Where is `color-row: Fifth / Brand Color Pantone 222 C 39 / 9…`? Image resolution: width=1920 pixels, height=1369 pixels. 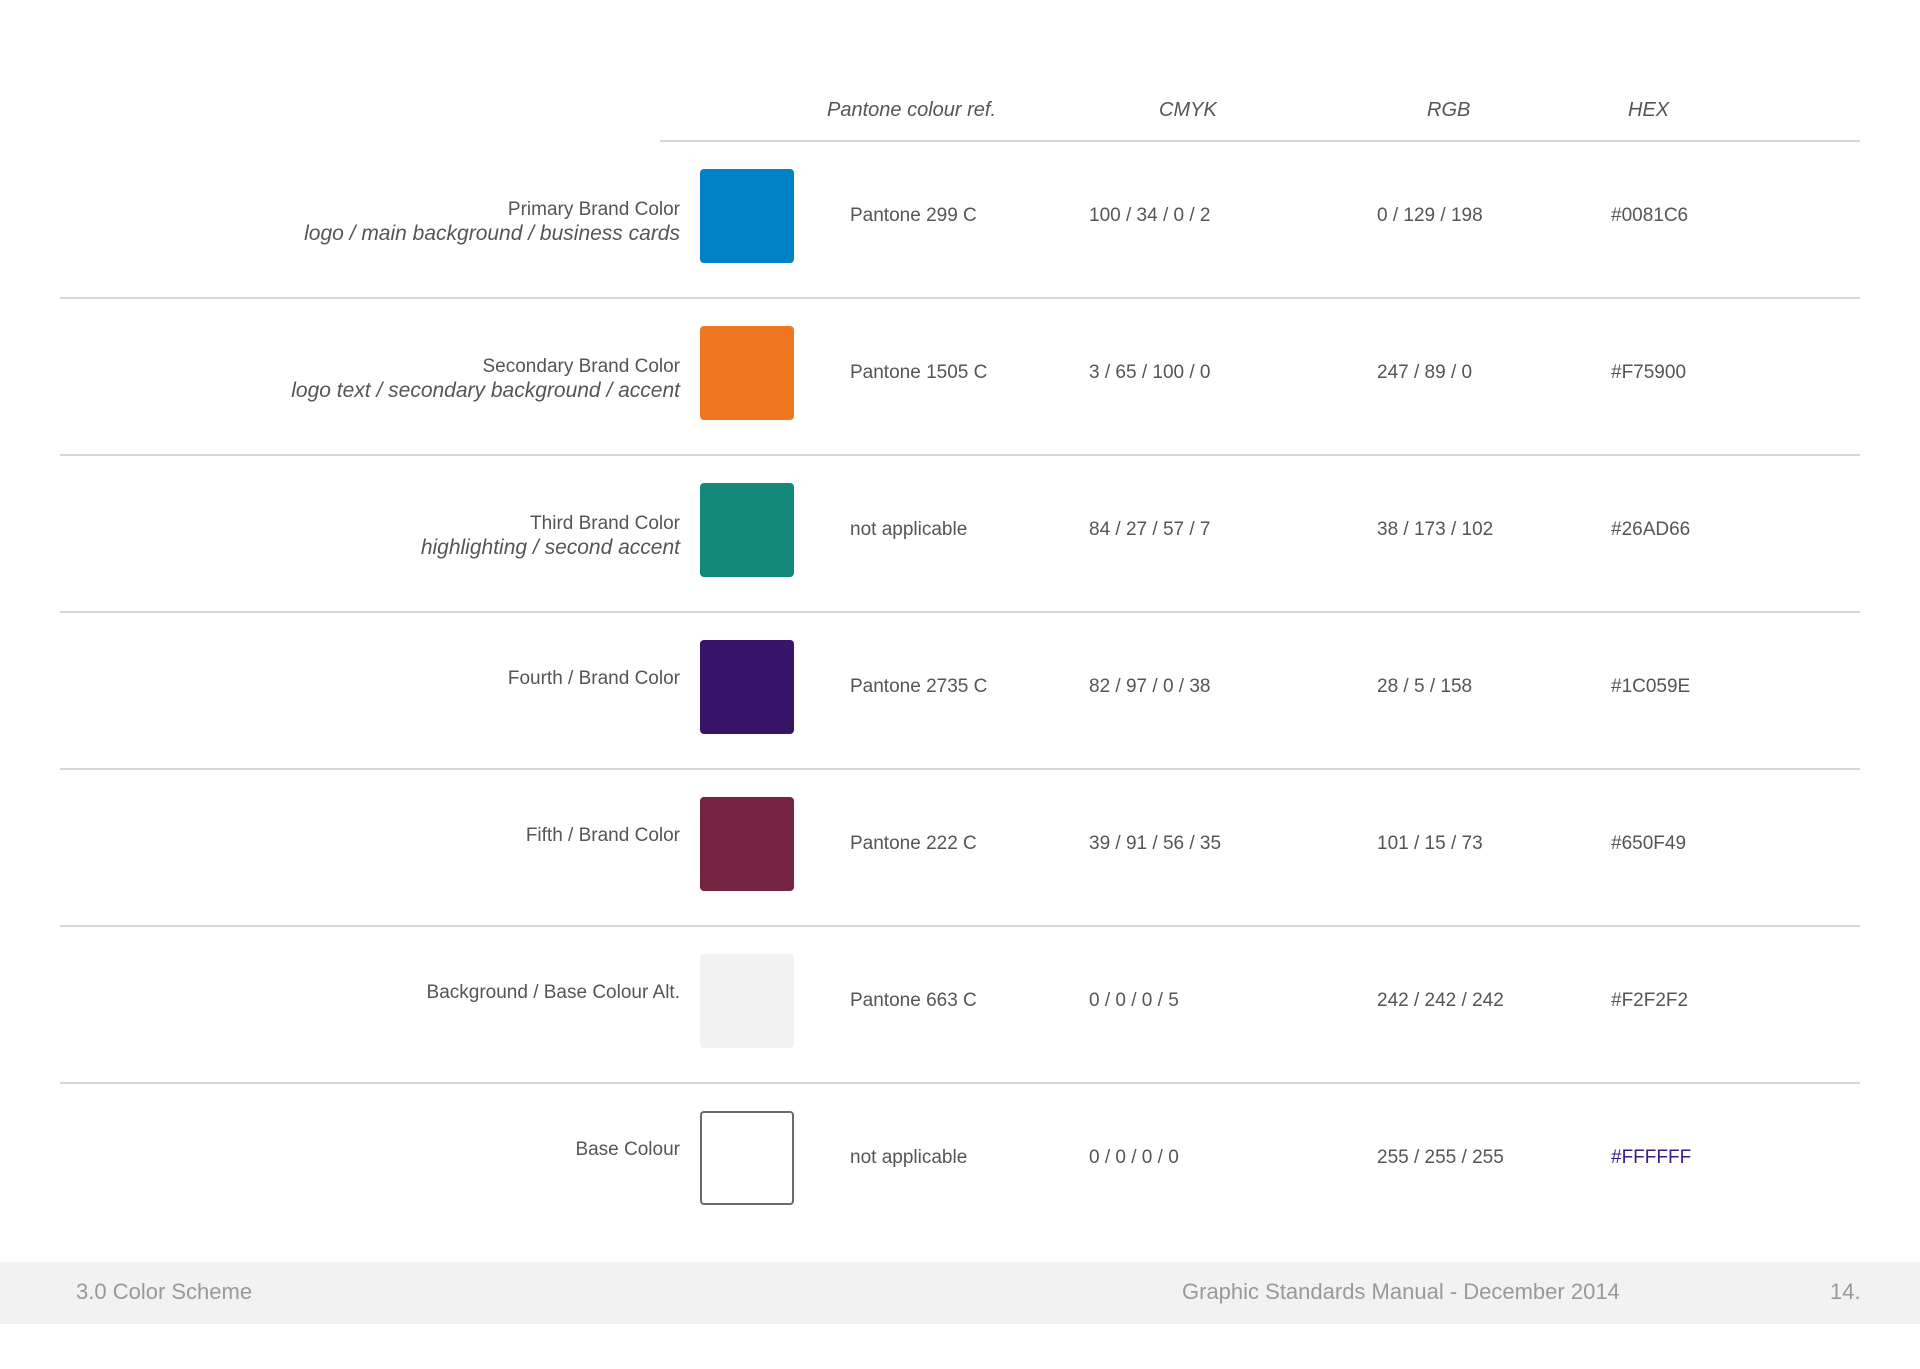
color-row: Fifth / Brand Color Pantone 222 C 39 / 9… is located at coordinates (960, 847).